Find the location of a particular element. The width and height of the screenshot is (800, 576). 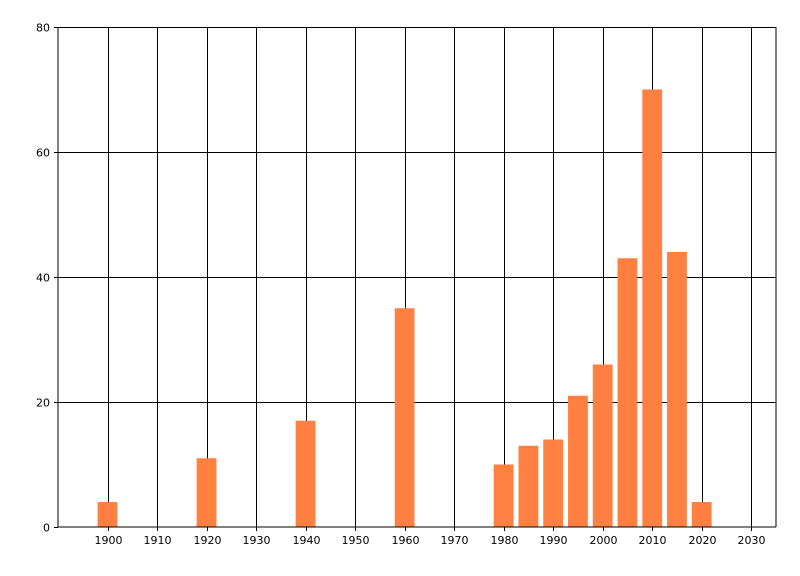

y-axis-ticks: 0 20 40 60 80 is located at coordinates (47, 278).